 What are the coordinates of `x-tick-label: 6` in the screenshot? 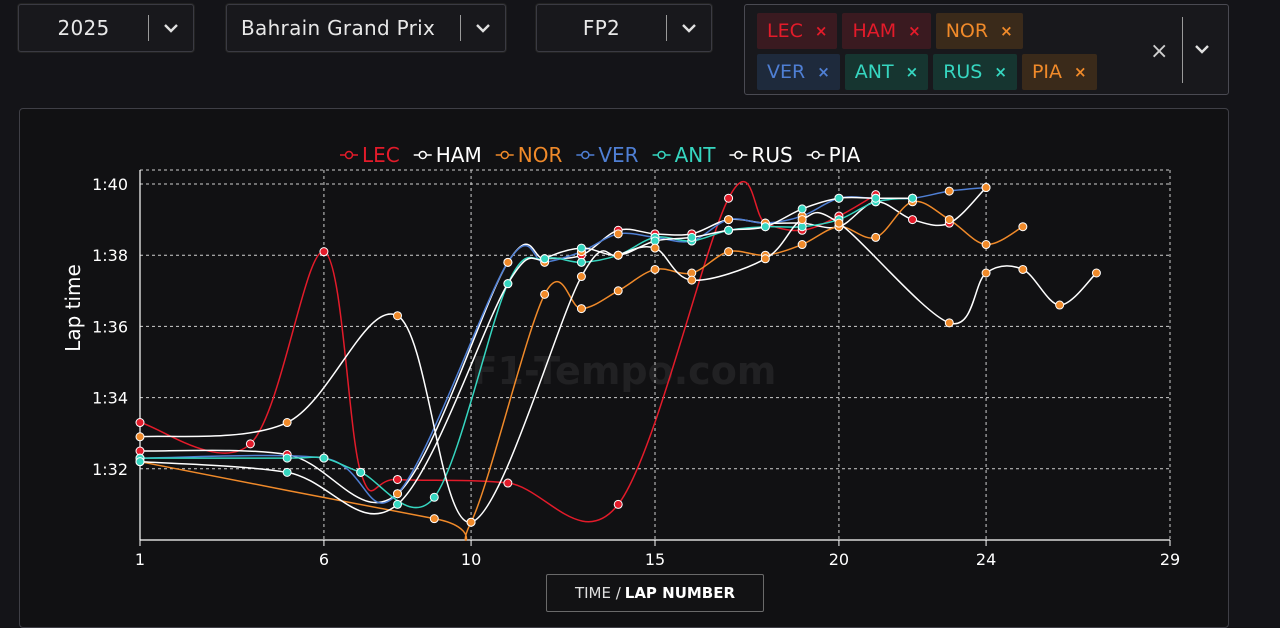 It's located at (324, 559).